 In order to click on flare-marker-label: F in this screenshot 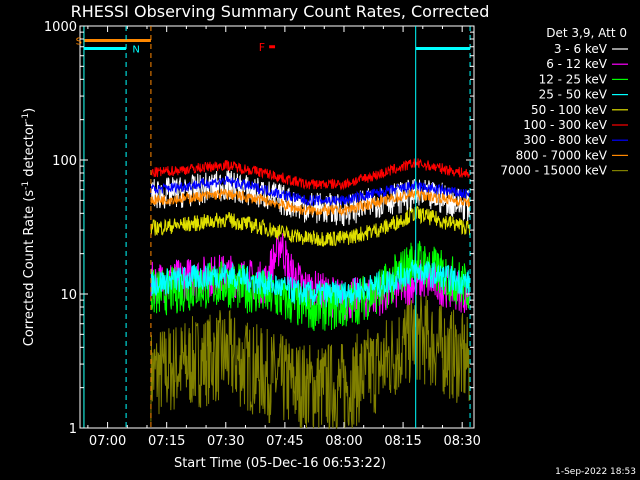, I will do `click(262, 47)`.